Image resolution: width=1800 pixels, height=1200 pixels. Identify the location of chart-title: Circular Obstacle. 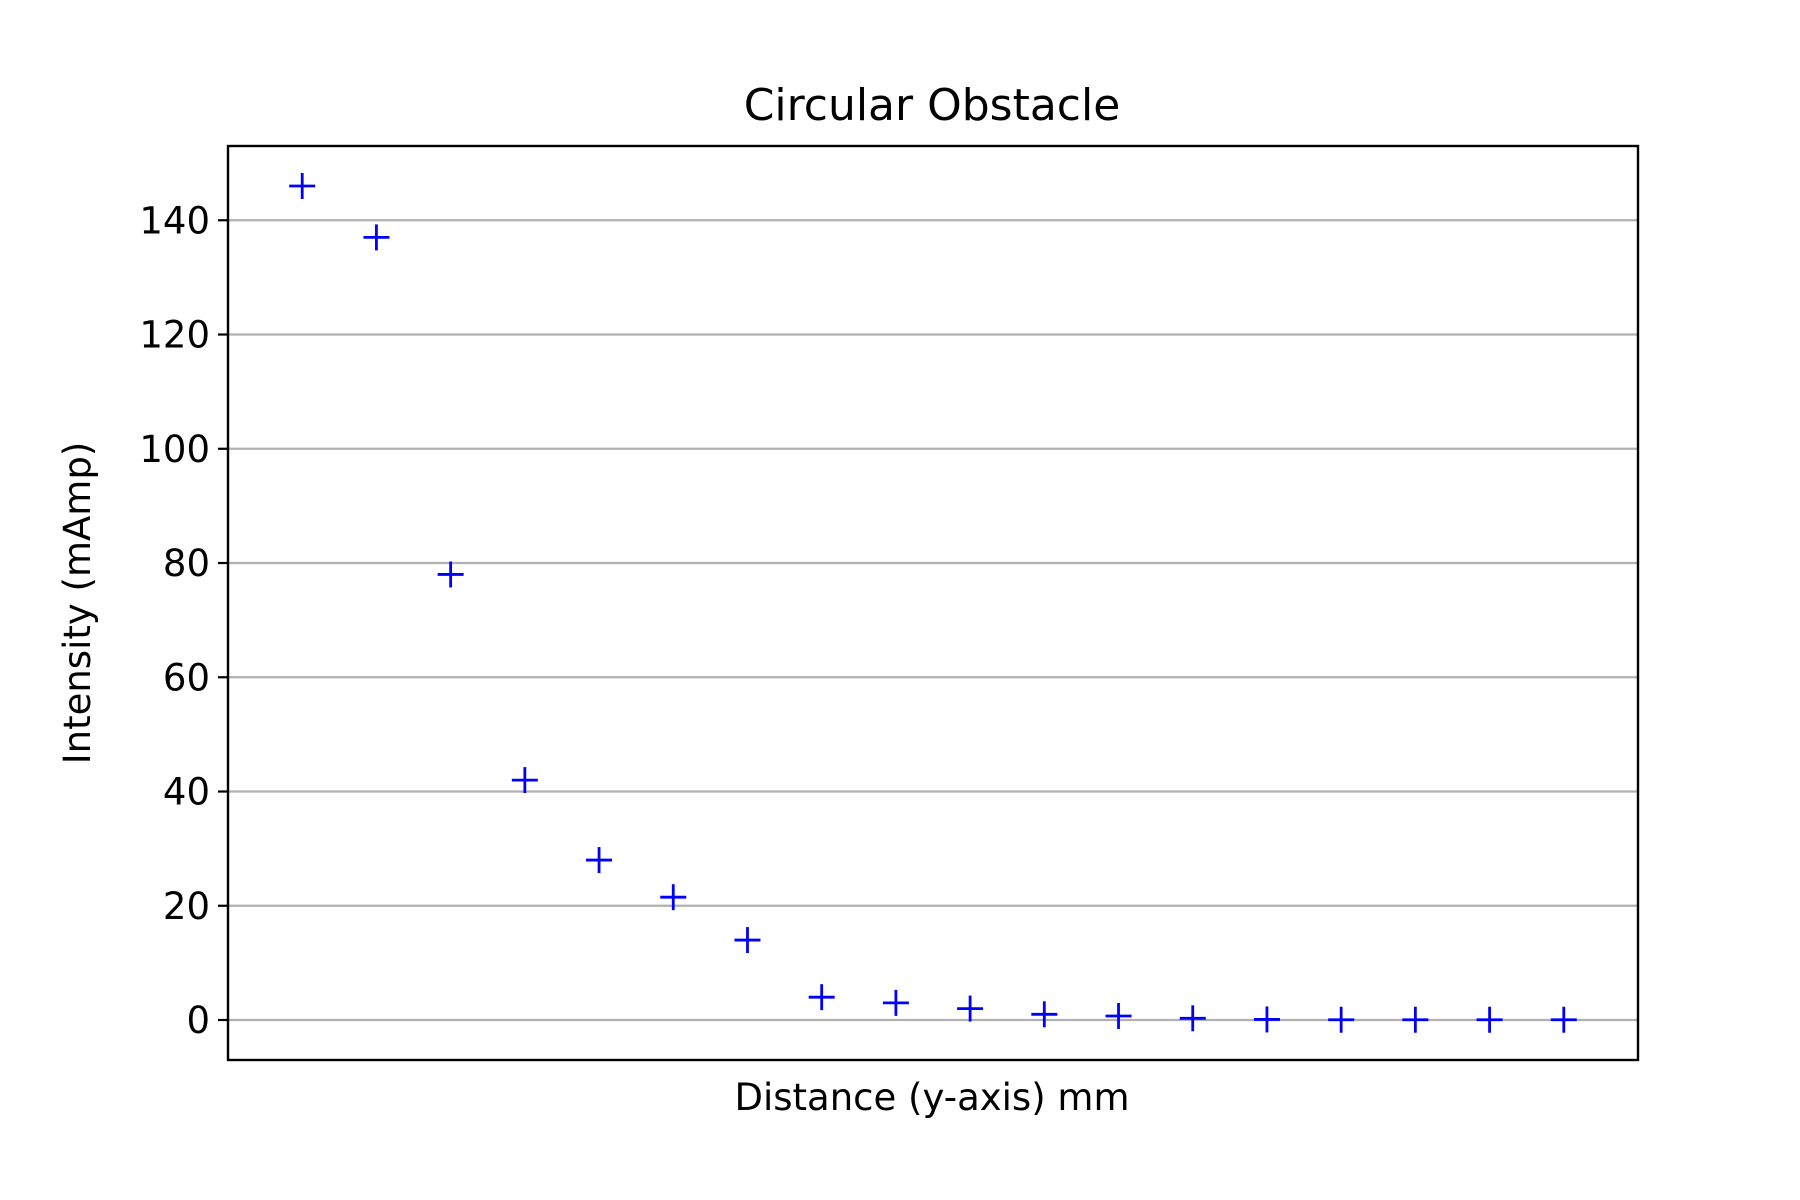
(932, 105).